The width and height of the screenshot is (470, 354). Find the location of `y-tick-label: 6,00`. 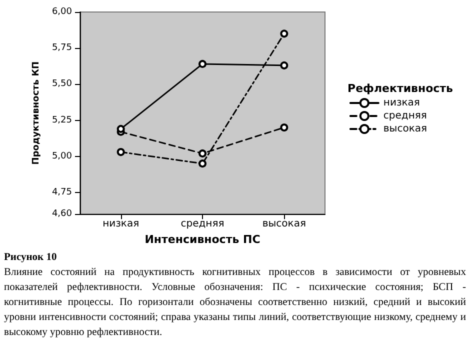

y-tick-label: 6,00 is located at coordinates (62, 12).